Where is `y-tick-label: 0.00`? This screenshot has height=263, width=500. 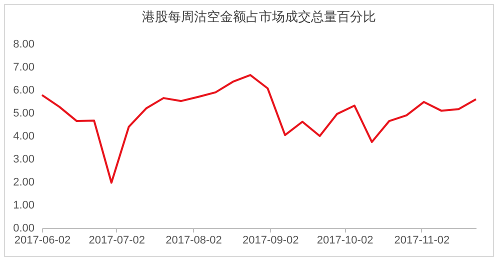
y-tick-label: 0.00 is located at coordinates (23, 228).